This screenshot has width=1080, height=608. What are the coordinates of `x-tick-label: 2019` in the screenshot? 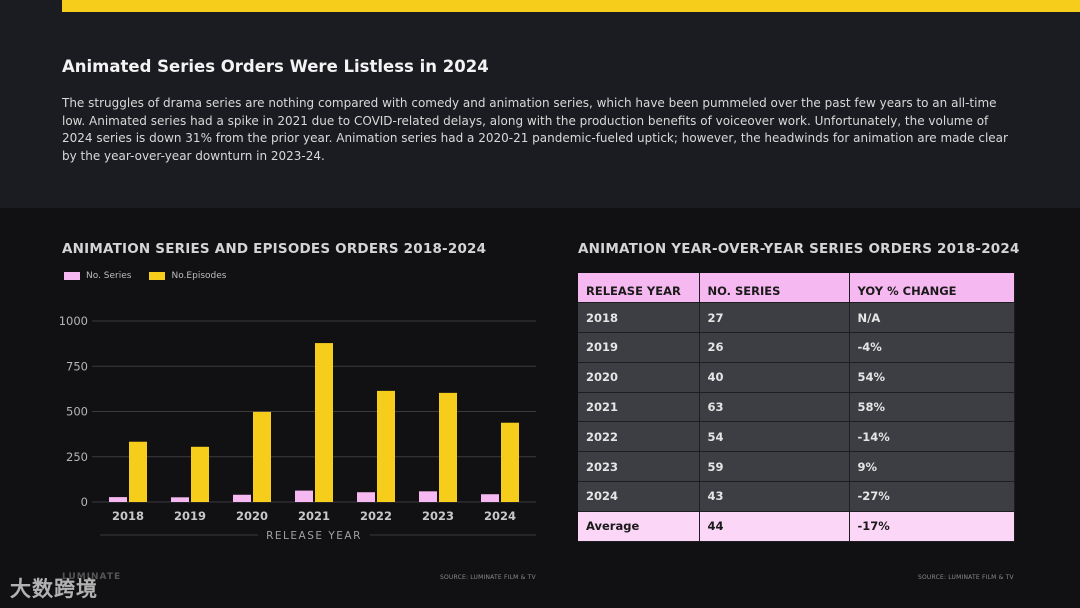 It's located at (190, 516).